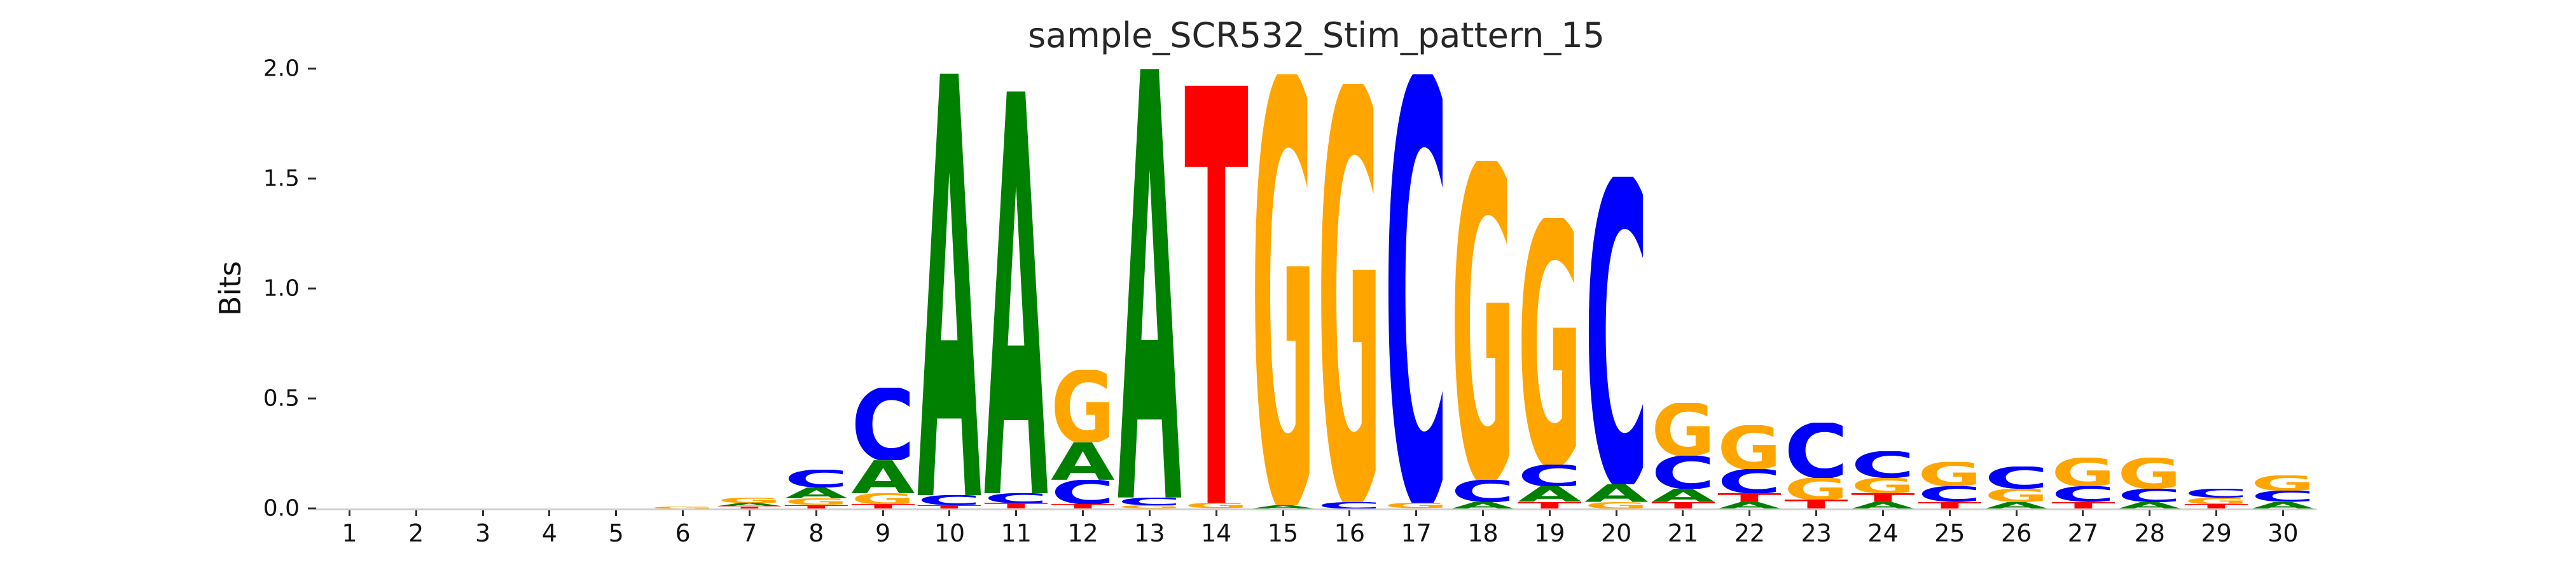  What do you see at coordinates (1283, 528) in the screenshot?
I see `x-tick: 15` at bounding box center [1283, 528].